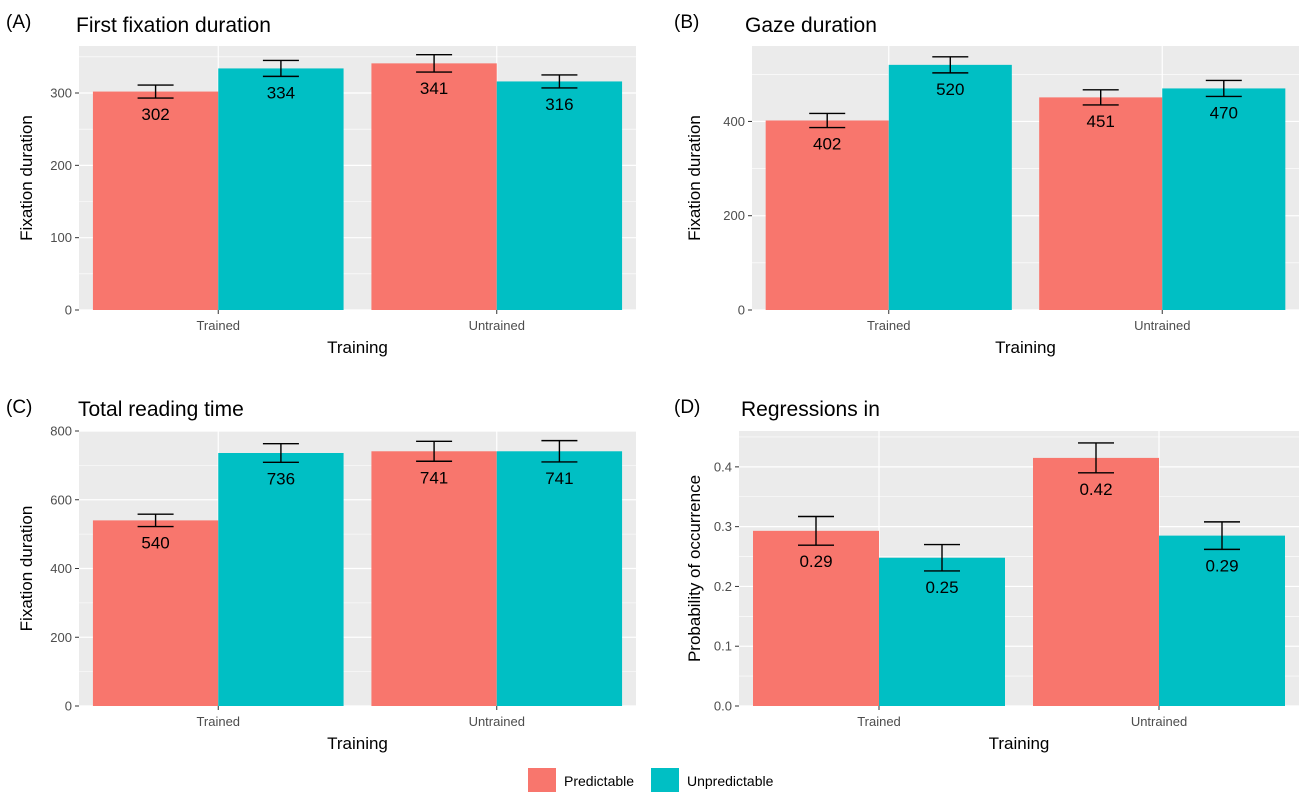 The height and width of the screenshot is (794, 1309). I want to click on y-tick-label: 100, so click(61, 237).